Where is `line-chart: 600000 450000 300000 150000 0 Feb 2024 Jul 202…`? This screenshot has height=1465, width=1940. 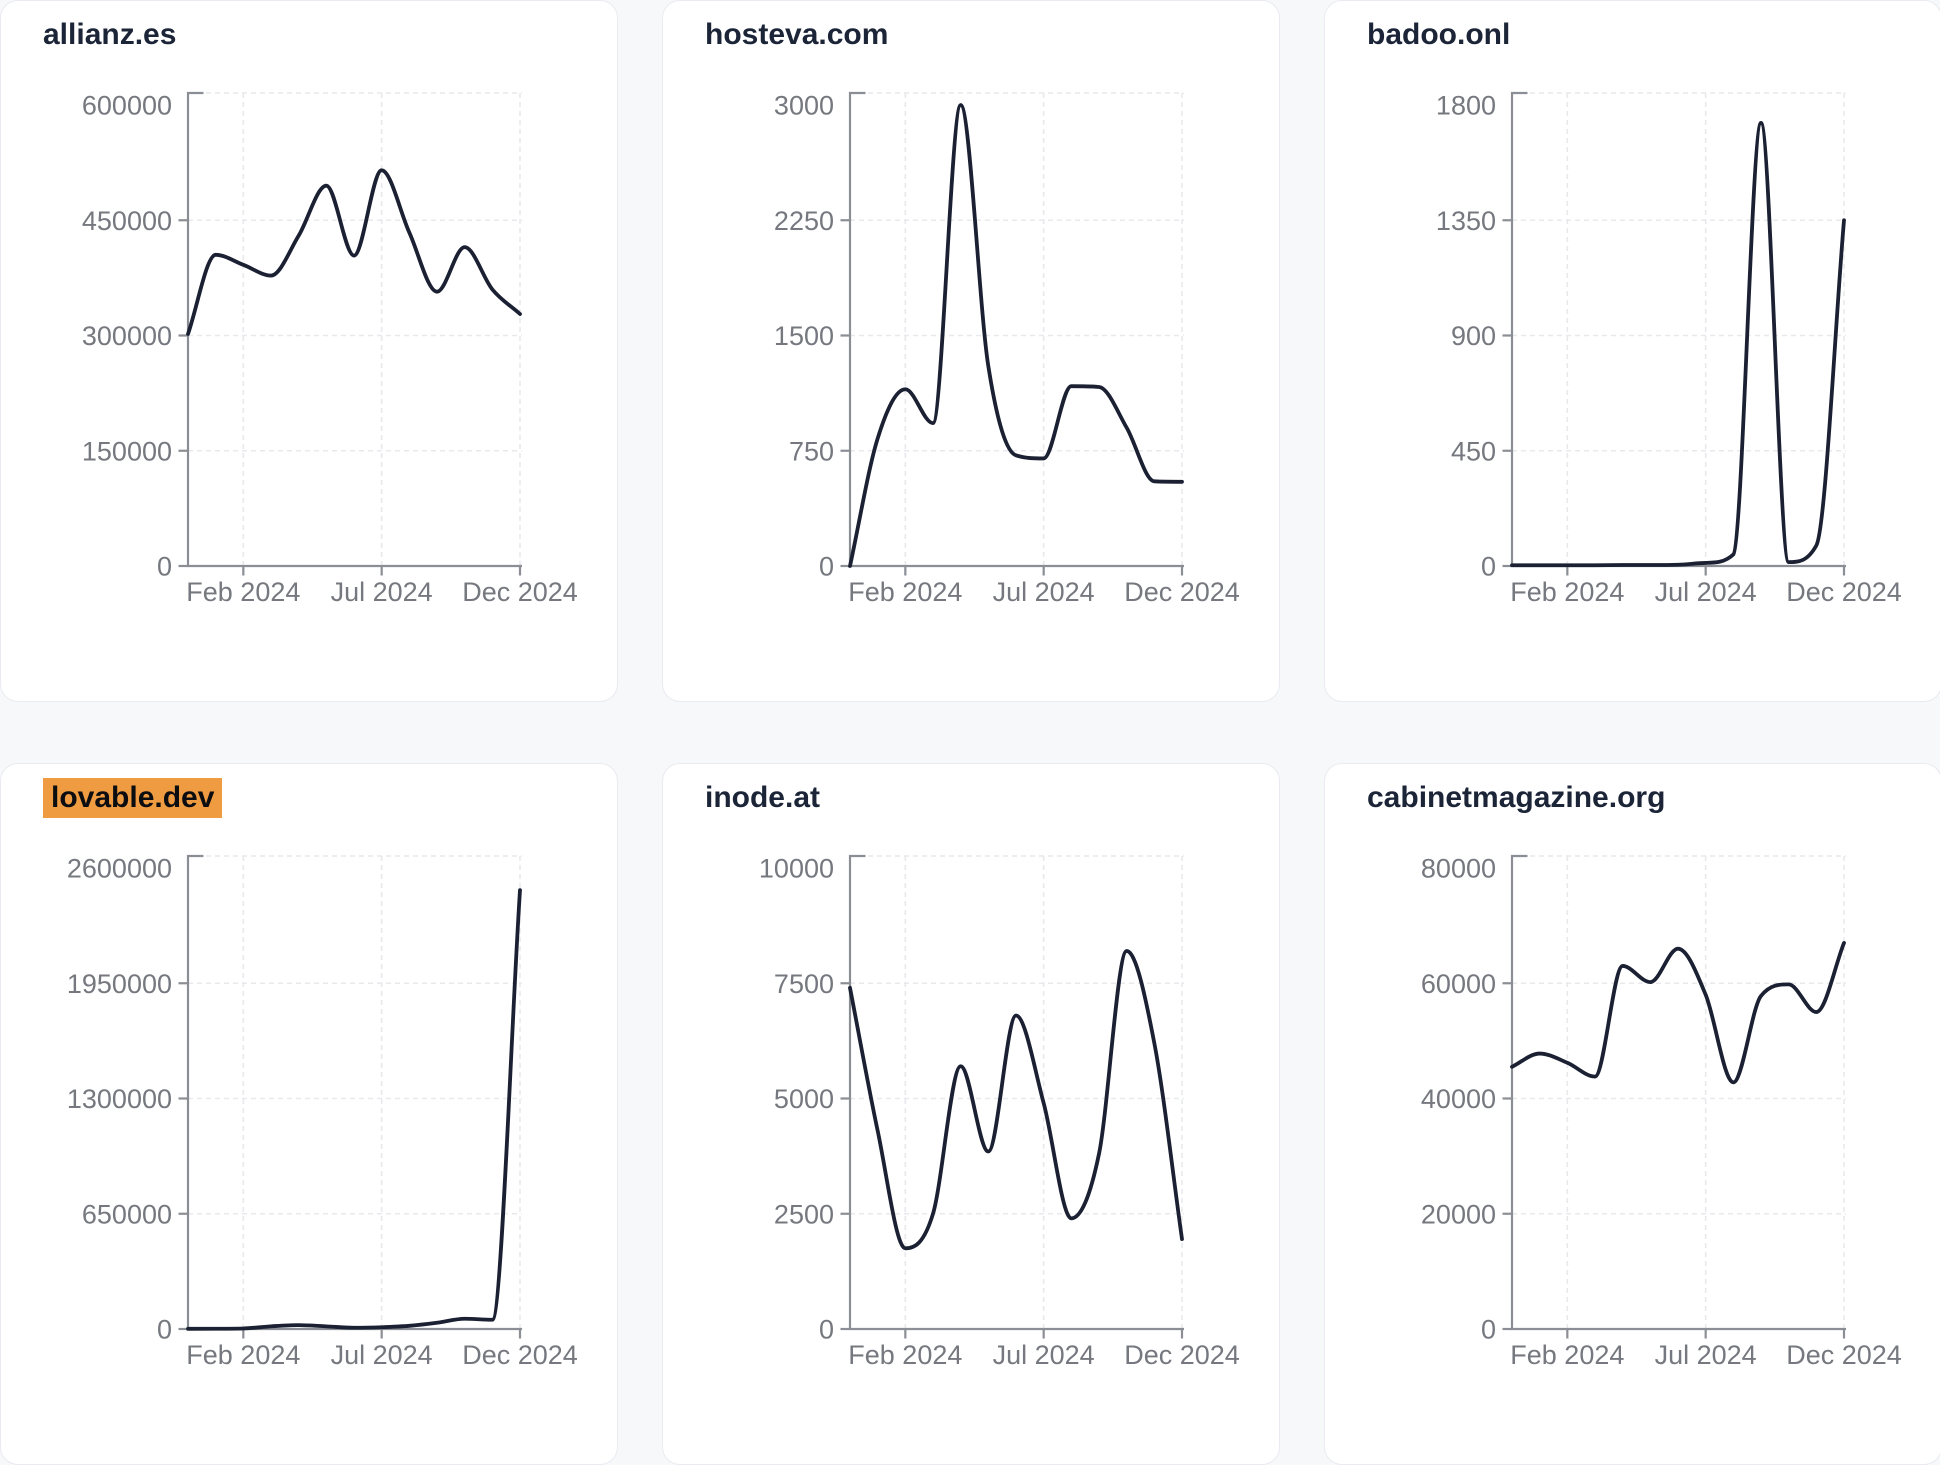 line-chart: 600000 450000 300000 150000 0 Feb 2024 Jul 202… is located at coordinates (330, 349).